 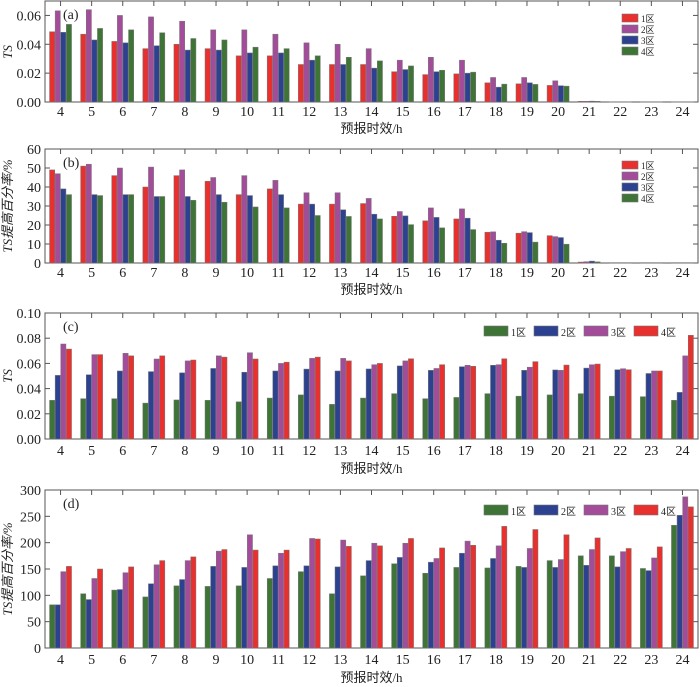 What do you see at coordinates (527, 451) in the screenshot?
I see `x-tick-label: 19` at bounding box center [527, 451].